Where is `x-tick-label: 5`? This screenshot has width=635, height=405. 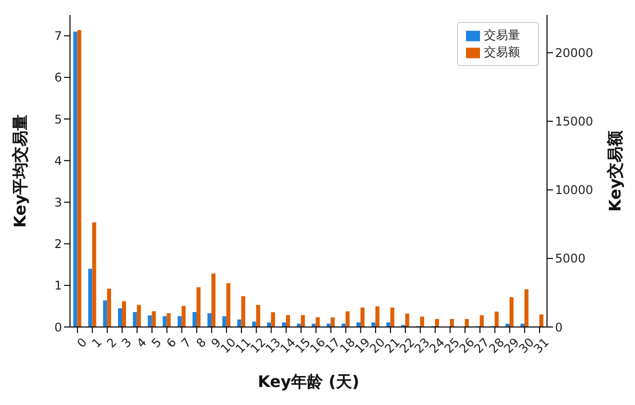 x-tick-label: 5 is located at coordinates (156, 343).